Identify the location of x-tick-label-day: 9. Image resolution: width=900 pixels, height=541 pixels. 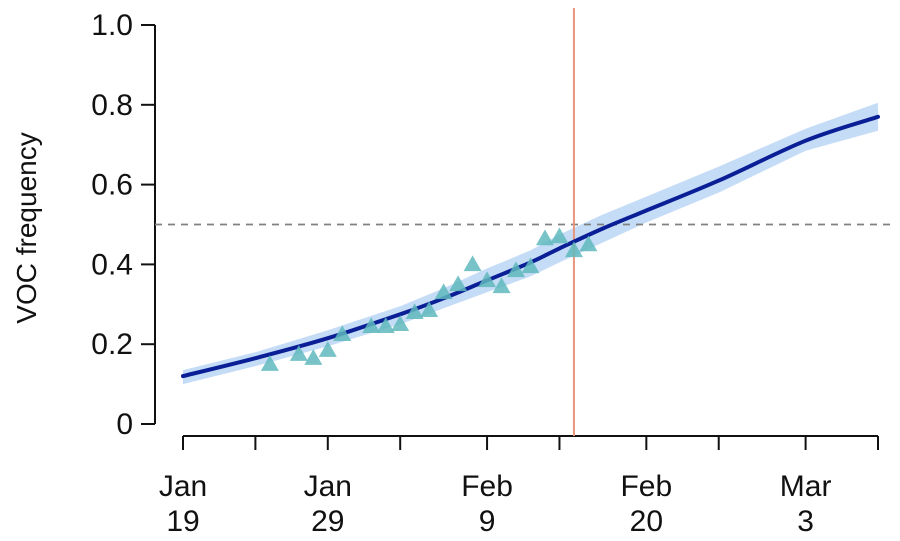
(487, 521).